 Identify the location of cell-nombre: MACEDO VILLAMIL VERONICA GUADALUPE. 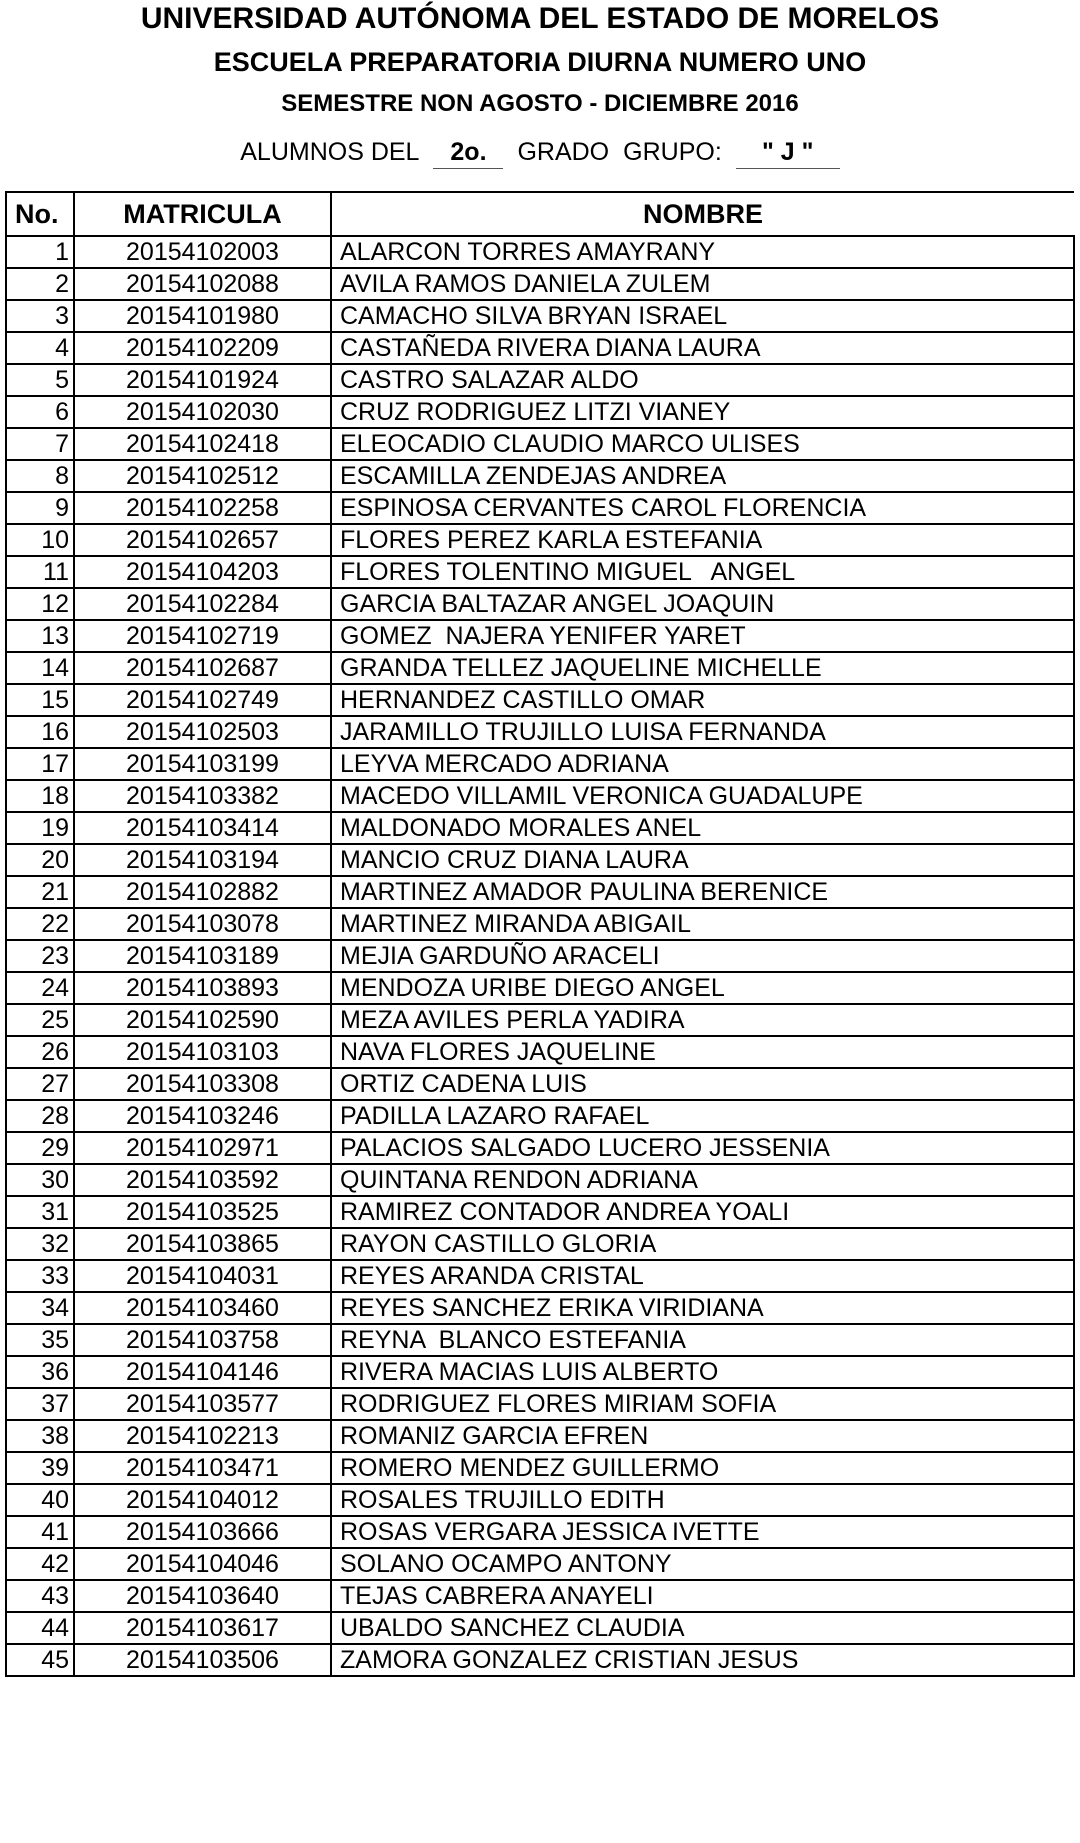
(702, 796).